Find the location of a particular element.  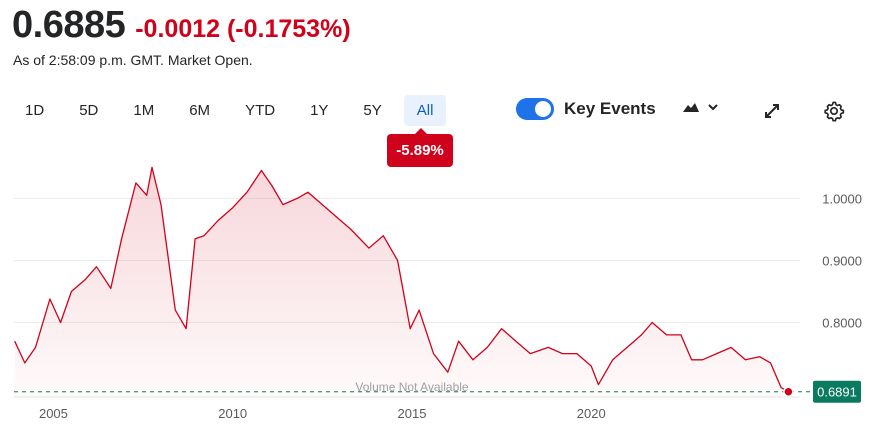

expand-button is located at coordinates (772, 113).